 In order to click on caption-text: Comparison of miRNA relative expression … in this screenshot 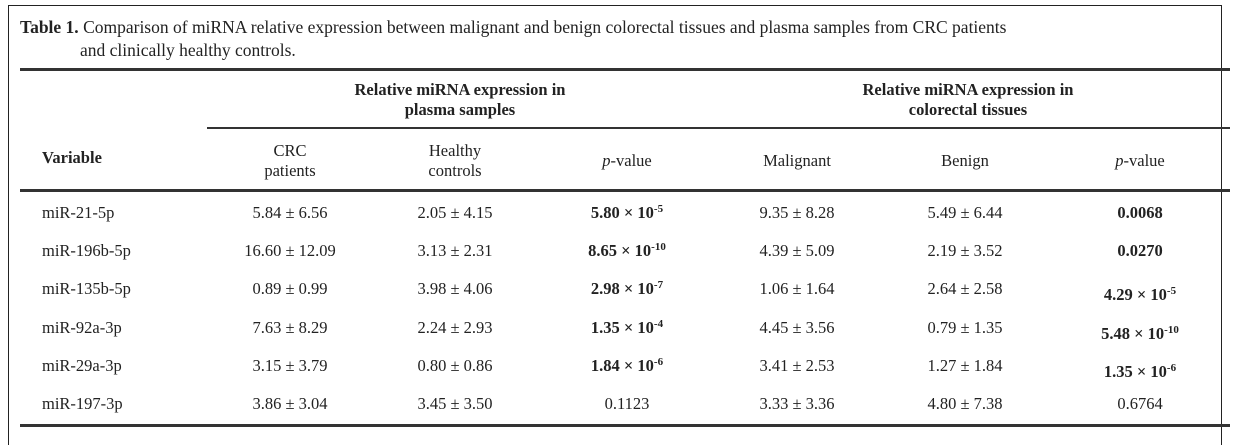, I will do `click(545, 27)`.